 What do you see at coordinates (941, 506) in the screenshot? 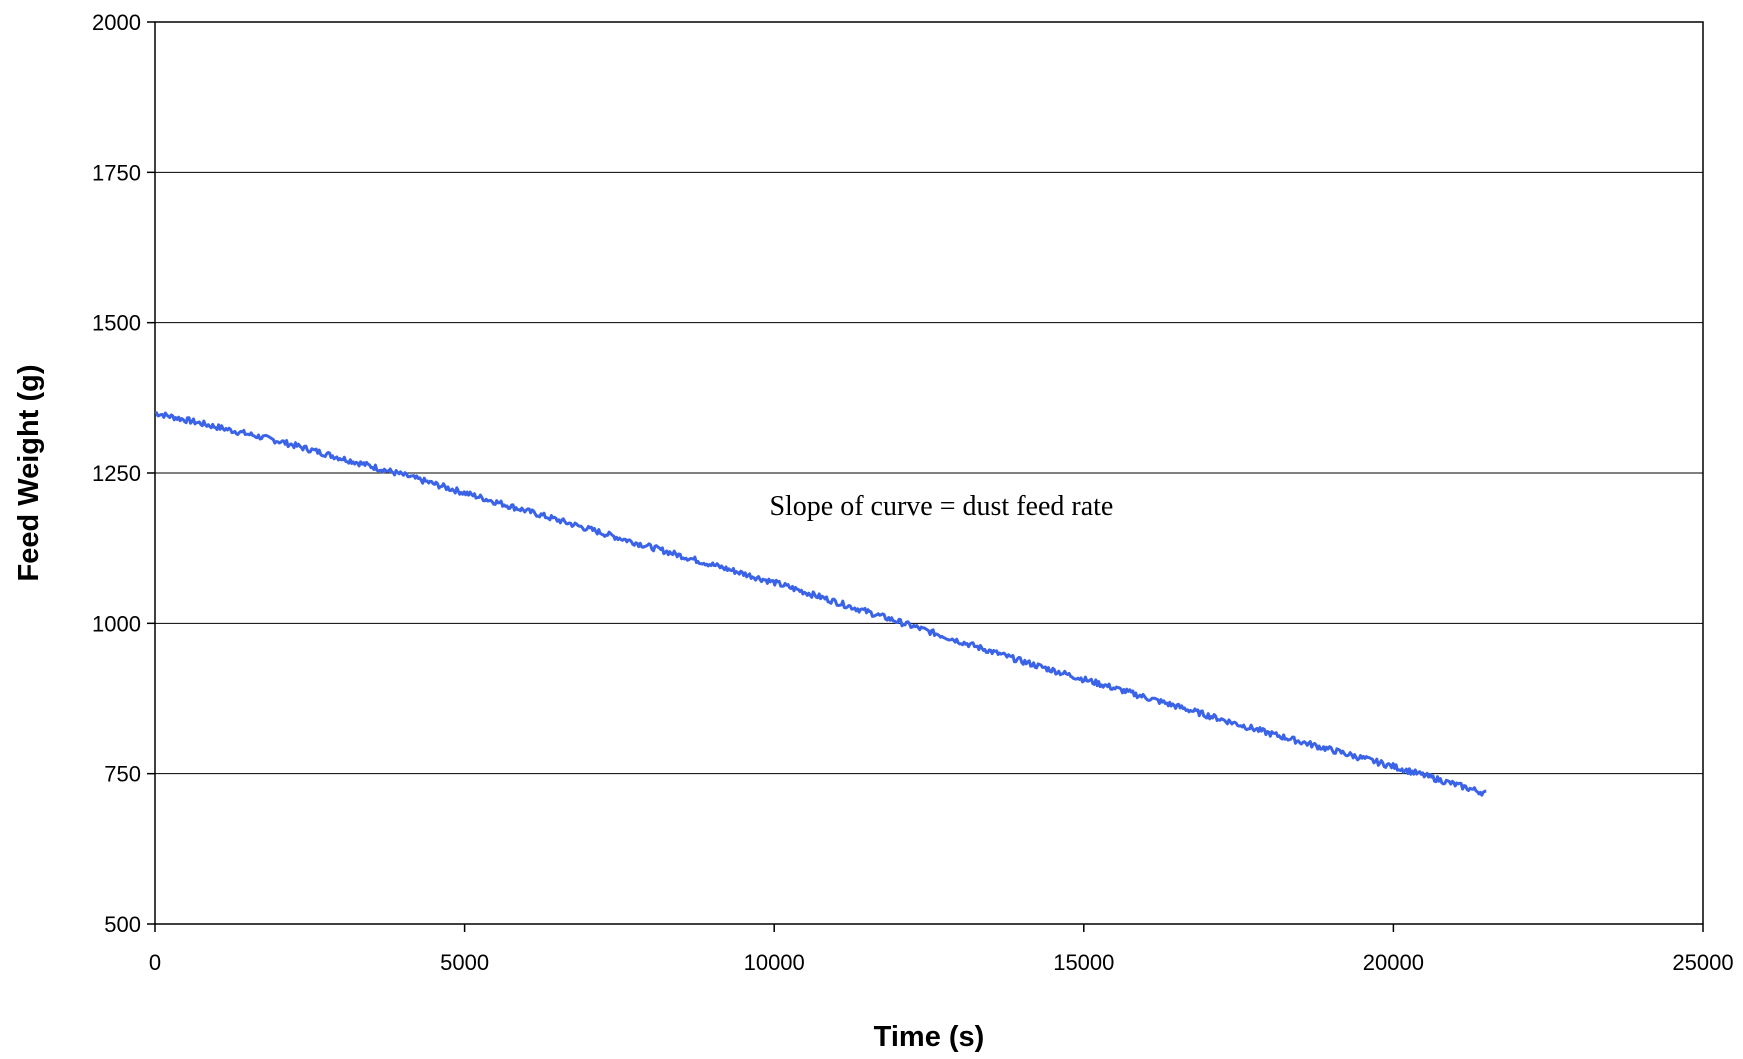
I see `annotation-slope: Slope of curve = dust feed rate` at bounding box center [941, 506].